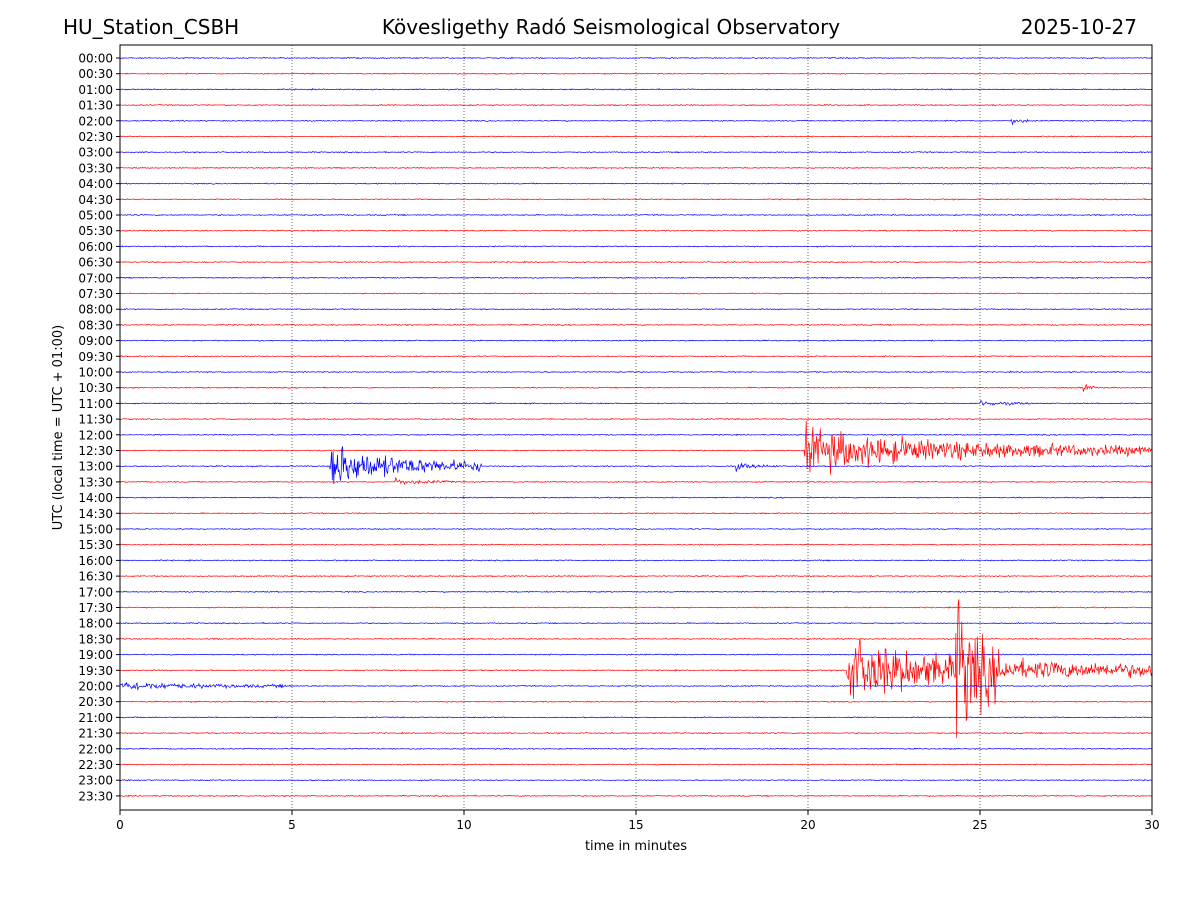 The image size is (1200, 900). What do you see at coordinates (95, 59) in the screenshot?
I see `row-tick-label: 00:00` at bounding box center [95, 59].